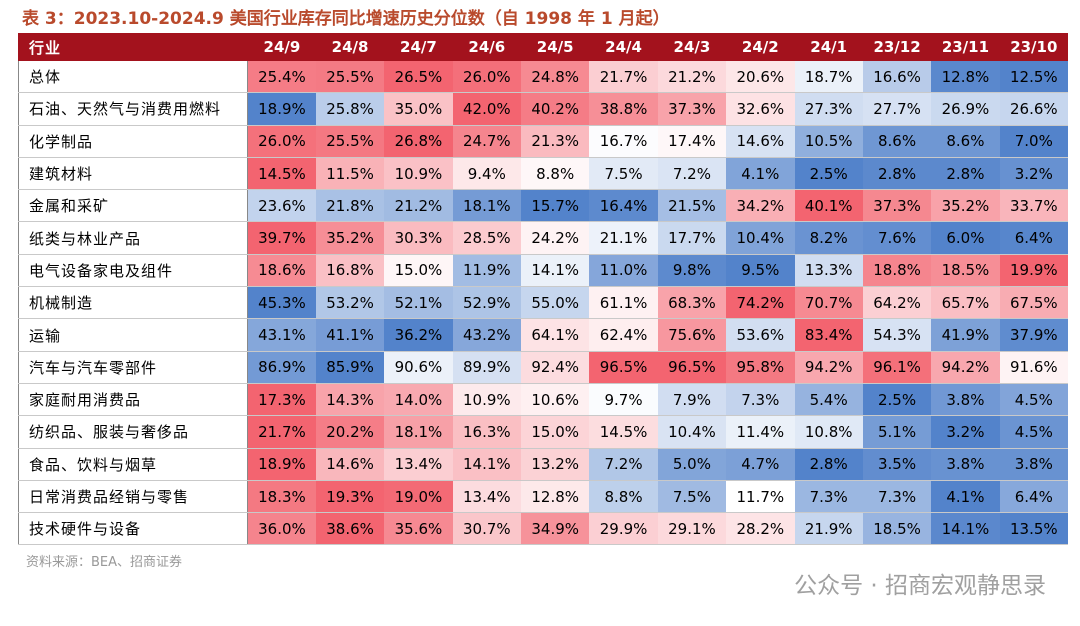  I want to click on value-cell: 29.1%, so click(692, 529).